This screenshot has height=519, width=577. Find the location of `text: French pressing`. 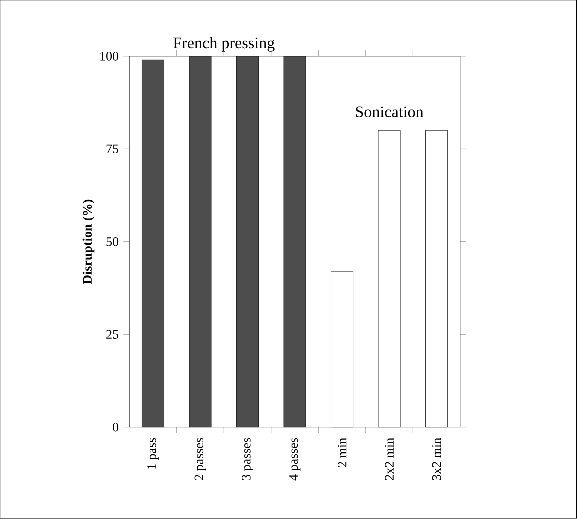

text: French pressing is located at coordinates (224, 44).